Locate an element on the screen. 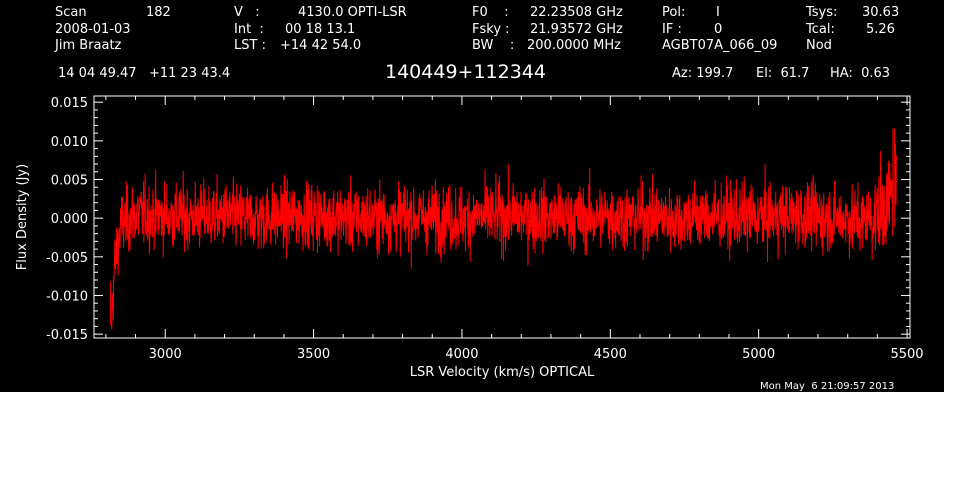  y-tick-label: 0.015 is located at coordinates (69, 103).